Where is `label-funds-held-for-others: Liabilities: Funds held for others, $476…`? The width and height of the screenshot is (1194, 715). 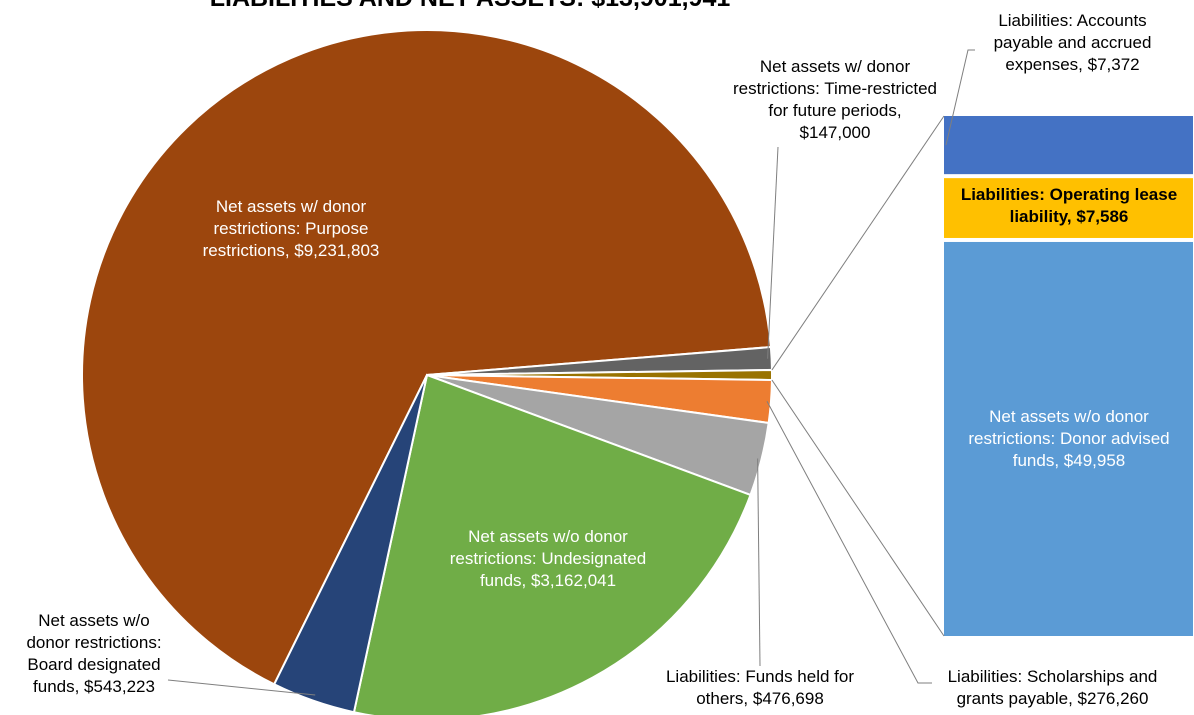
label-funds-held-for-others: Liabilities: Funds held for others, $476… is located at coordinates (760, 687).